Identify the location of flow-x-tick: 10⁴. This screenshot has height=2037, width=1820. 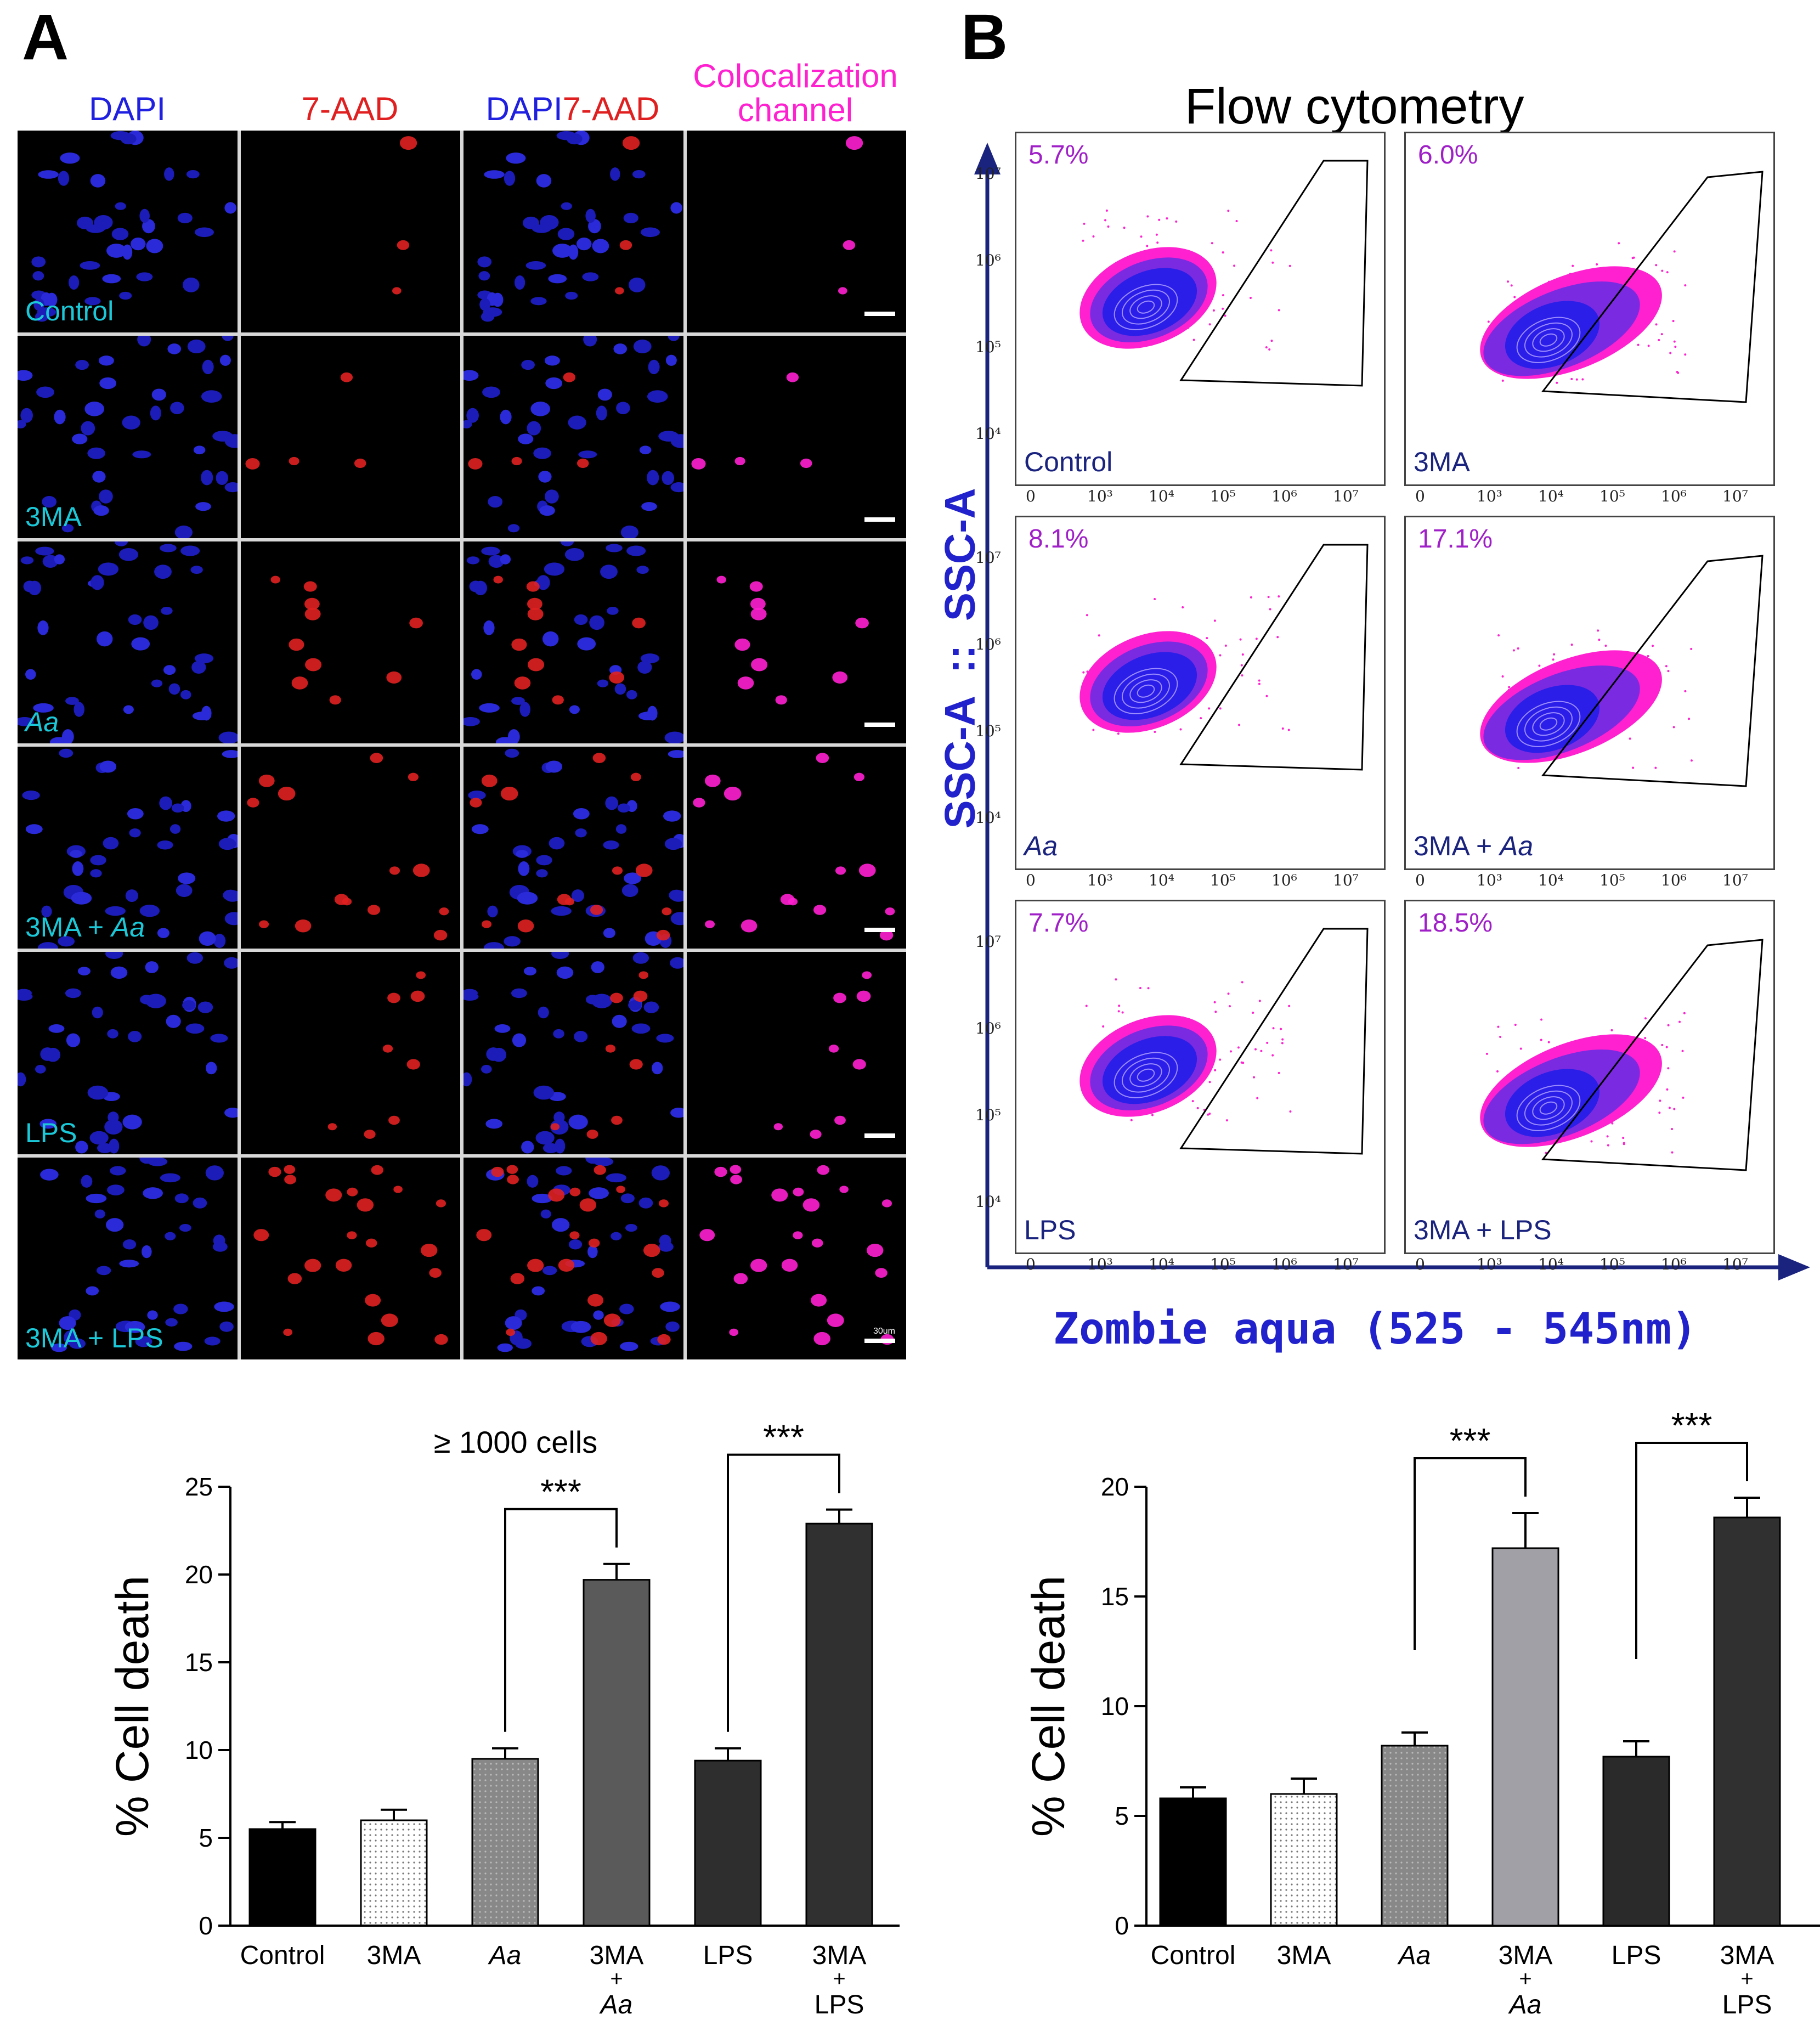
(1161, 880).